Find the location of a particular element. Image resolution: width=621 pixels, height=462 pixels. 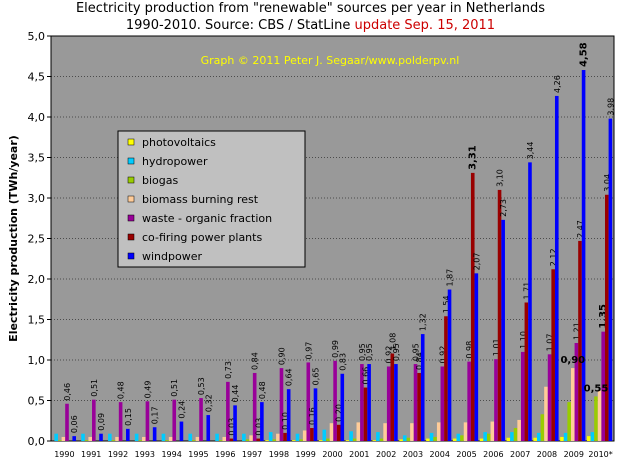

y-tick-label: 1,5 is located at coordinates (37, 320).